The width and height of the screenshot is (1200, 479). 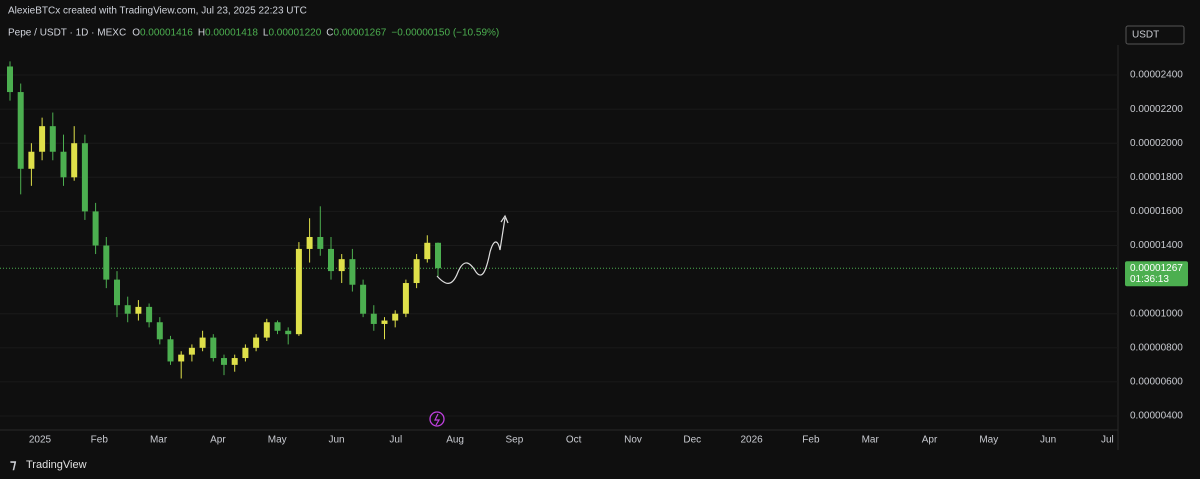 What do you see at coordinates (1156, 416) in the screenshot?
I see `y-tick-label: 0.00000400` at bounding box center [1156, 416].